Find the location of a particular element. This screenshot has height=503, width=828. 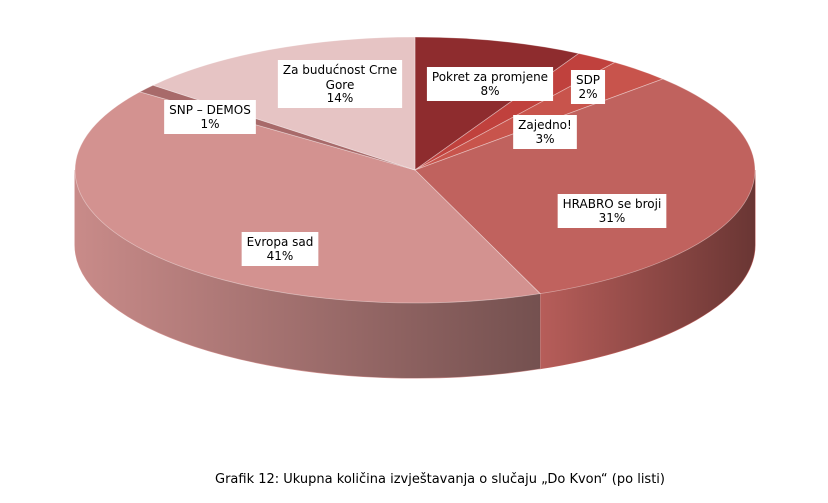

label-name: Za budućnost Crne Gore is located at coordinates (340, 77).